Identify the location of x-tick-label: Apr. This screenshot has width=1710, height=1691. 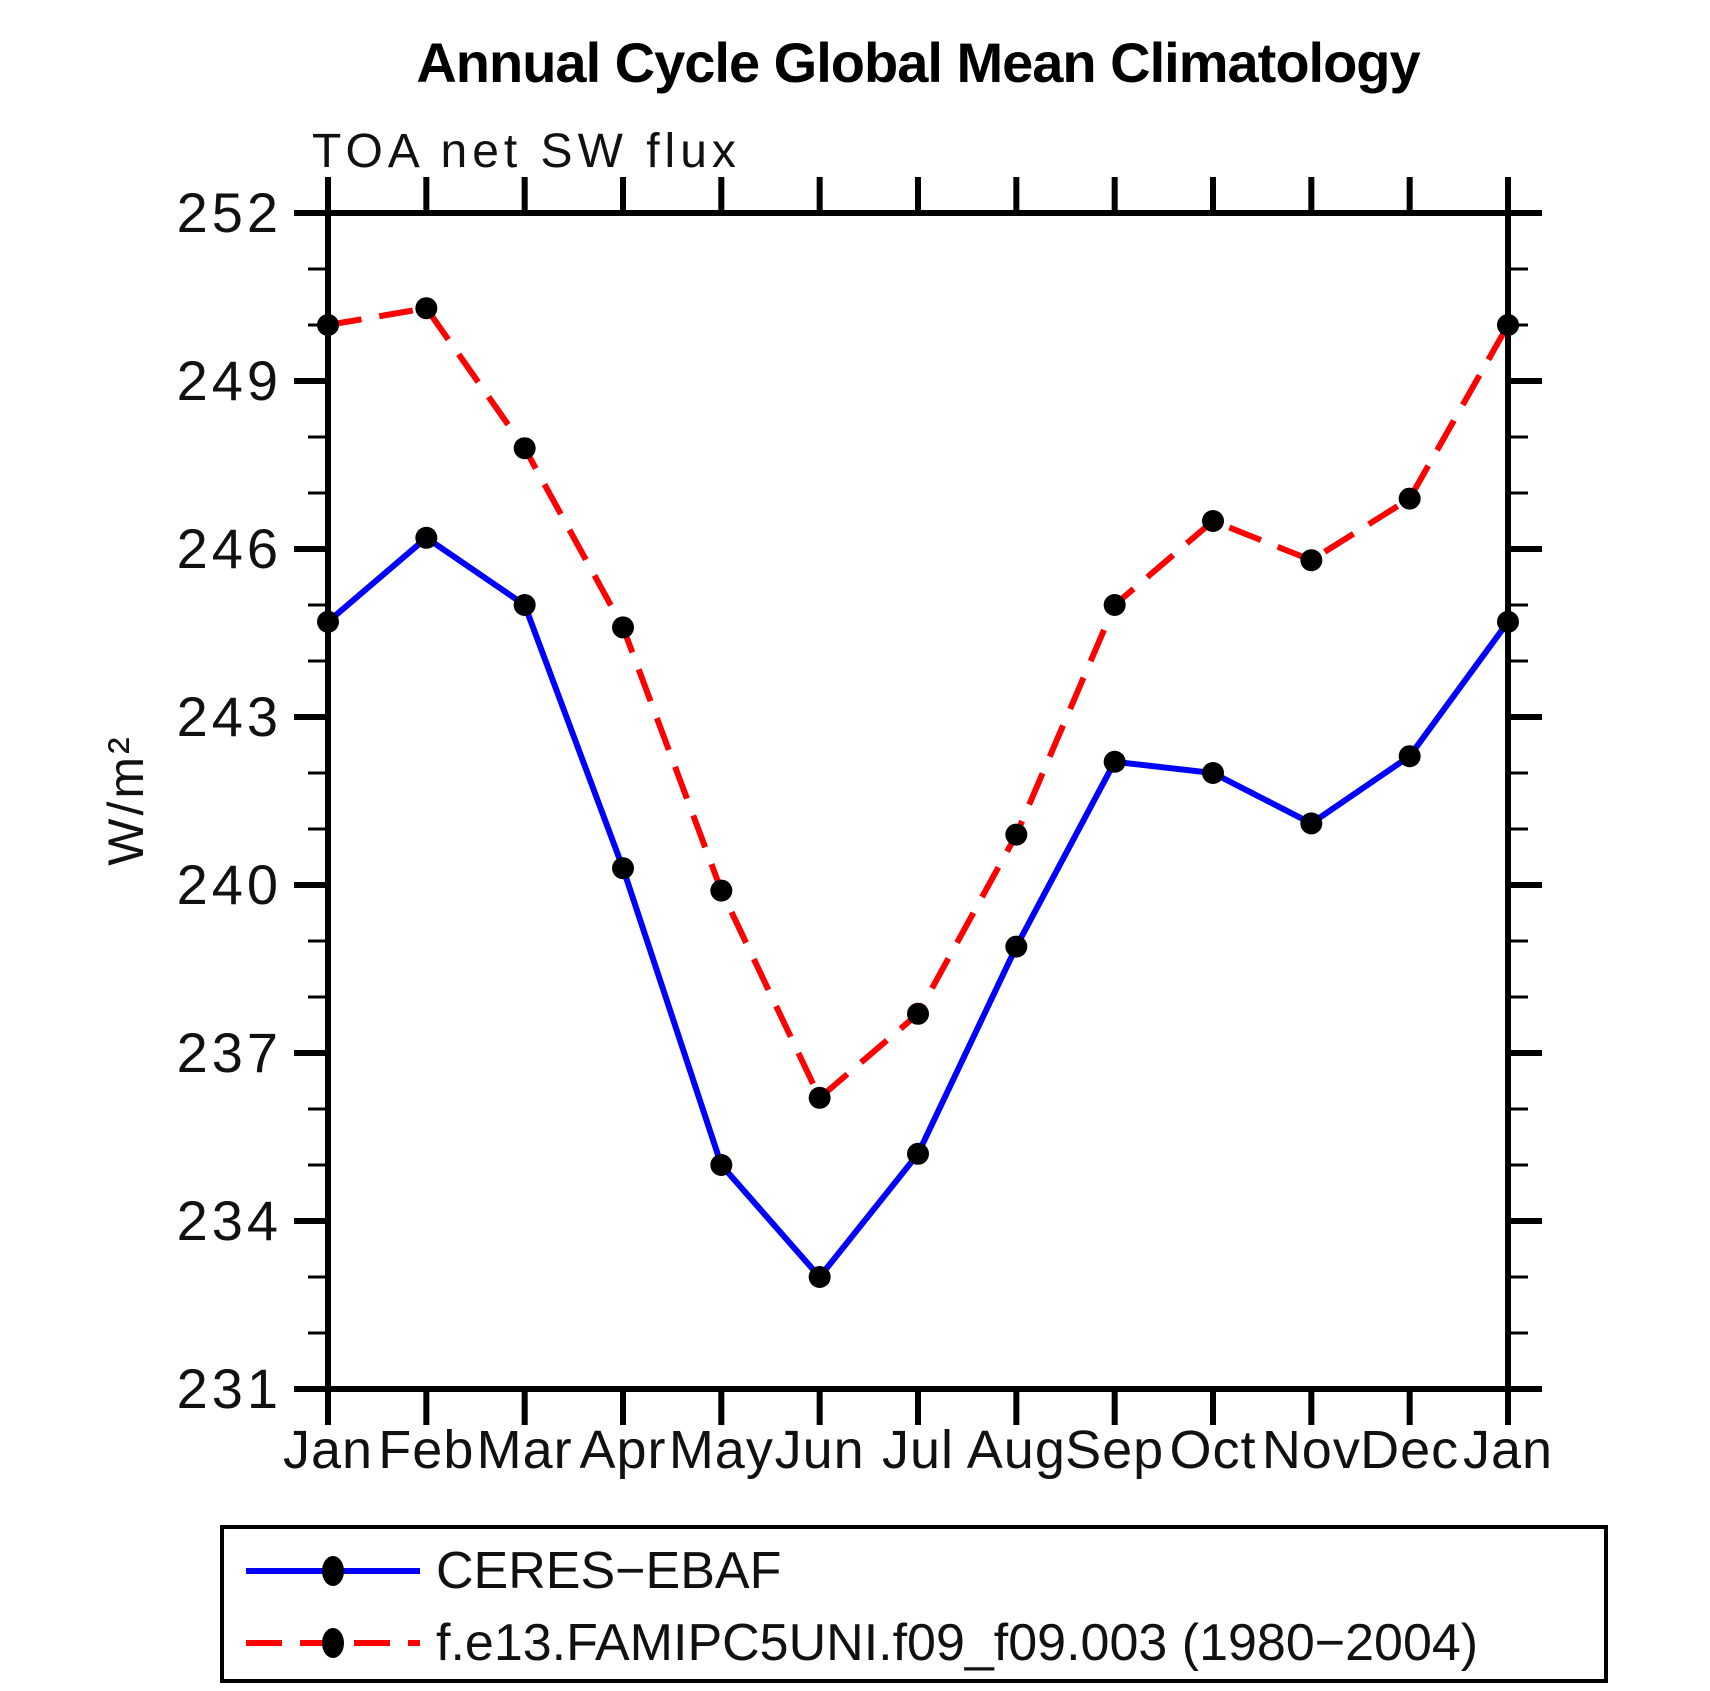
(622, 1450).